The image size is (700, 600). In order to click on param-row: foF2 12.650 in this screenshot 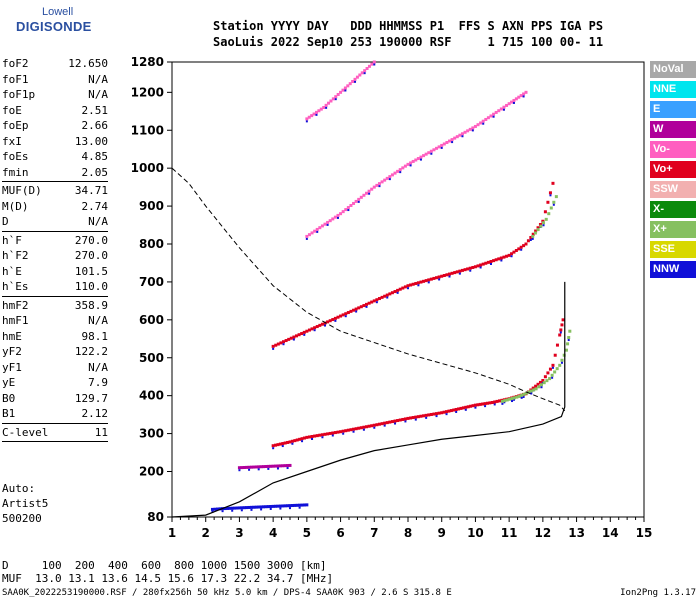, I will do `click(55, 64)`.